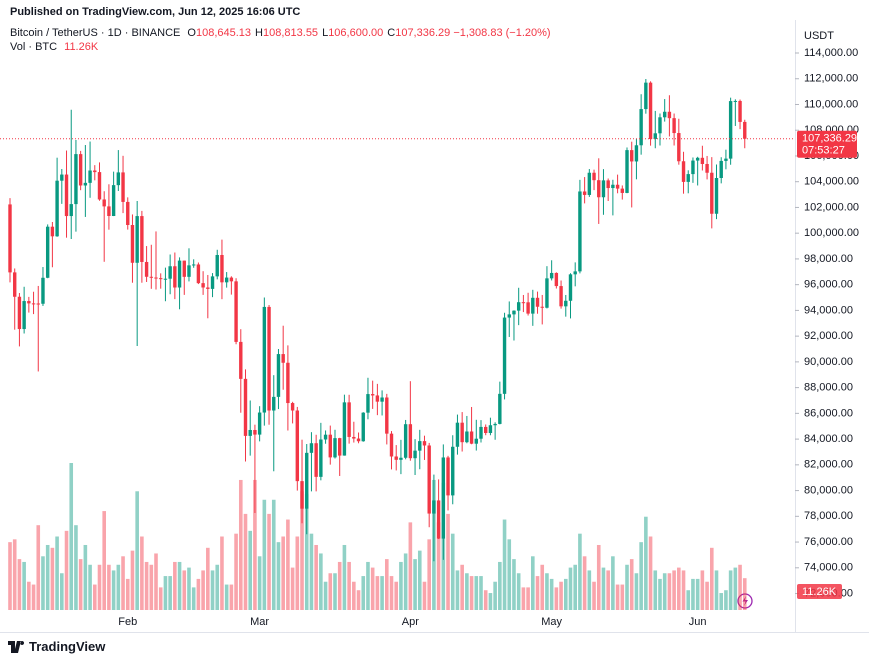  What do you see at coordinates (828, 568) in the screenshot?
I see `y-tick-label: 74,000.00` at bounding box center [828, 568].